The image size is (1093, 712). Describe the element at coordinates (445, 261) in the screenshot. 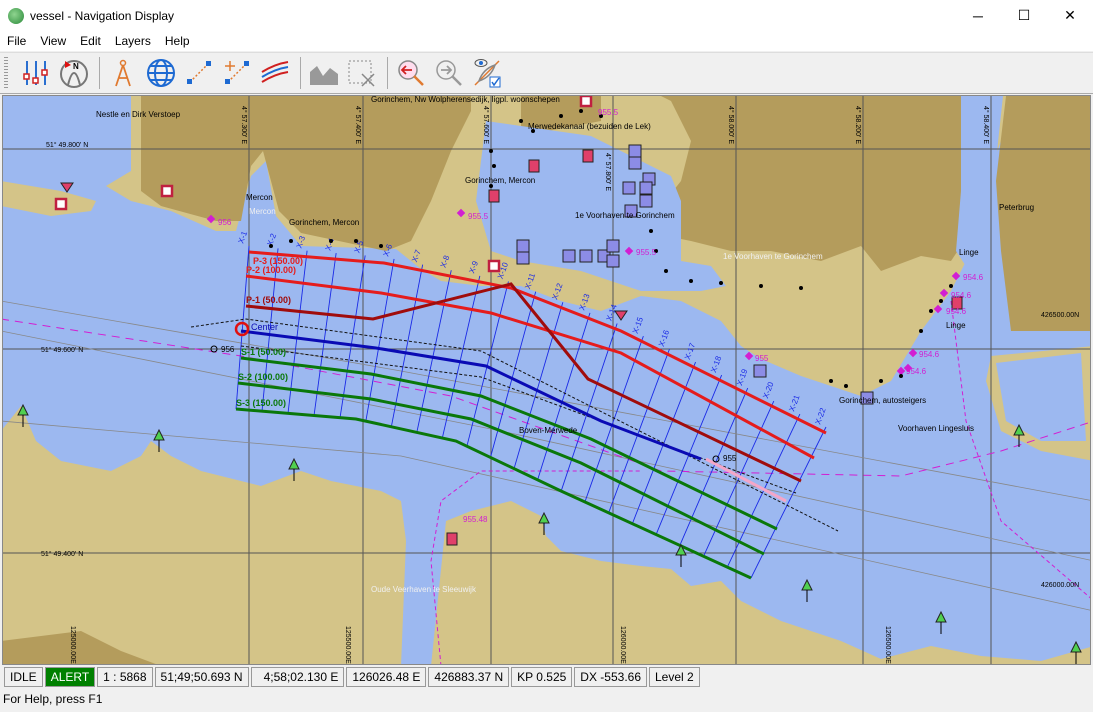

I see `cross-section-label: X-8` at that location.